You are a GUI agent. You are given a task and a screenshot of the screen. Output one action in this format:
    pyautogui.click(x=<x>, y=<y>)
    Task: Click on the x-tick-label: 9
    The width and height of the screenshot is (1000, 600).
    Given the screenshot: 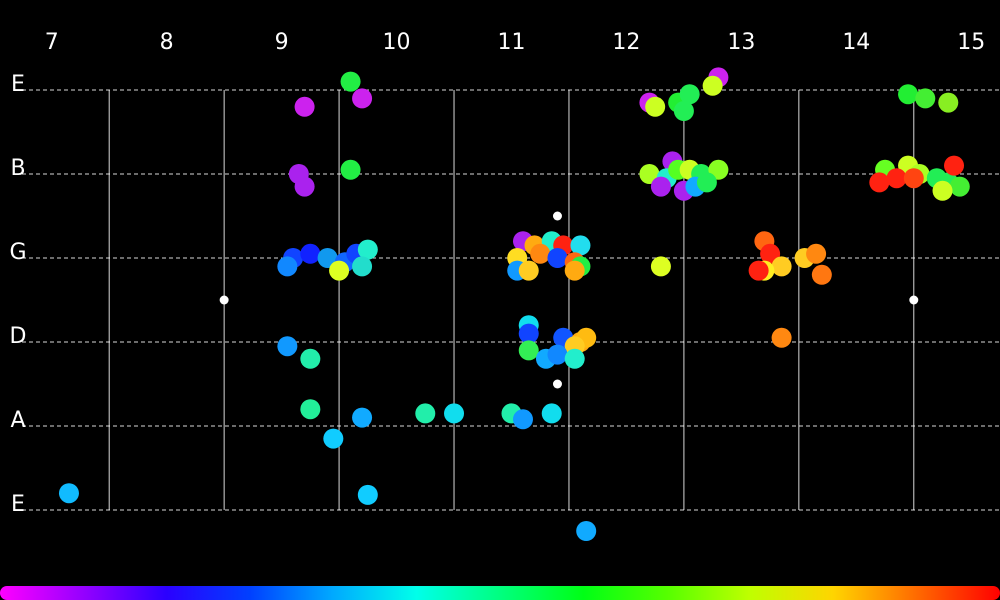 What is the action you would take?
    pyautogui.click(x=282, y=42)
    